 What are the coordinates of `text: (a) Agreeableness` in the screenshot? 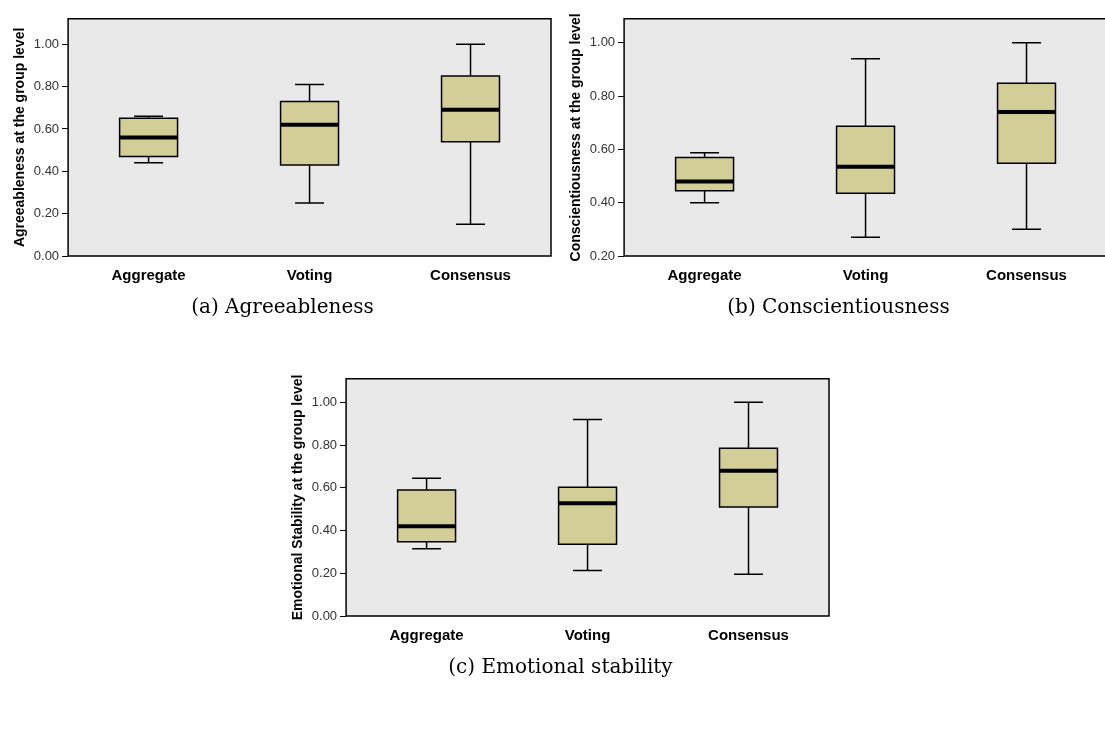 It's located at (282, 306).